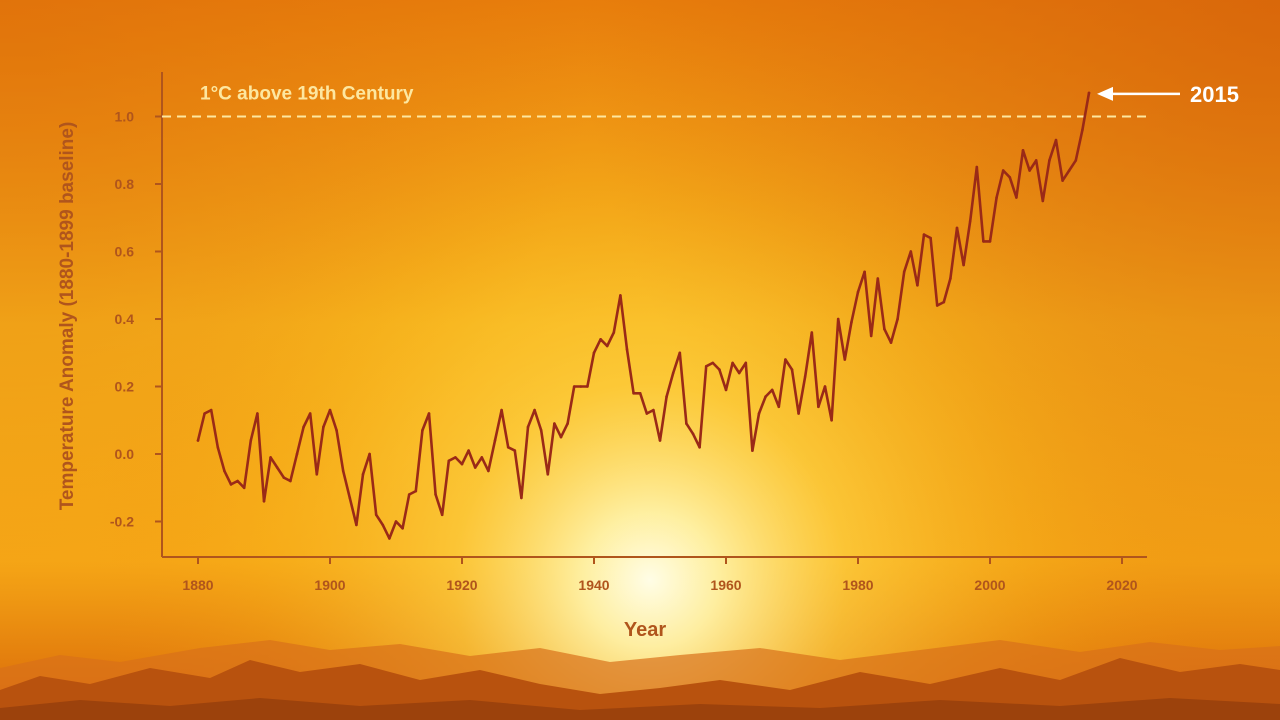  What do you see at coordinates (1105, 93) in the screenshot?
I see `annotation-arrowhead-icon` at bounding box center [1105, 93].